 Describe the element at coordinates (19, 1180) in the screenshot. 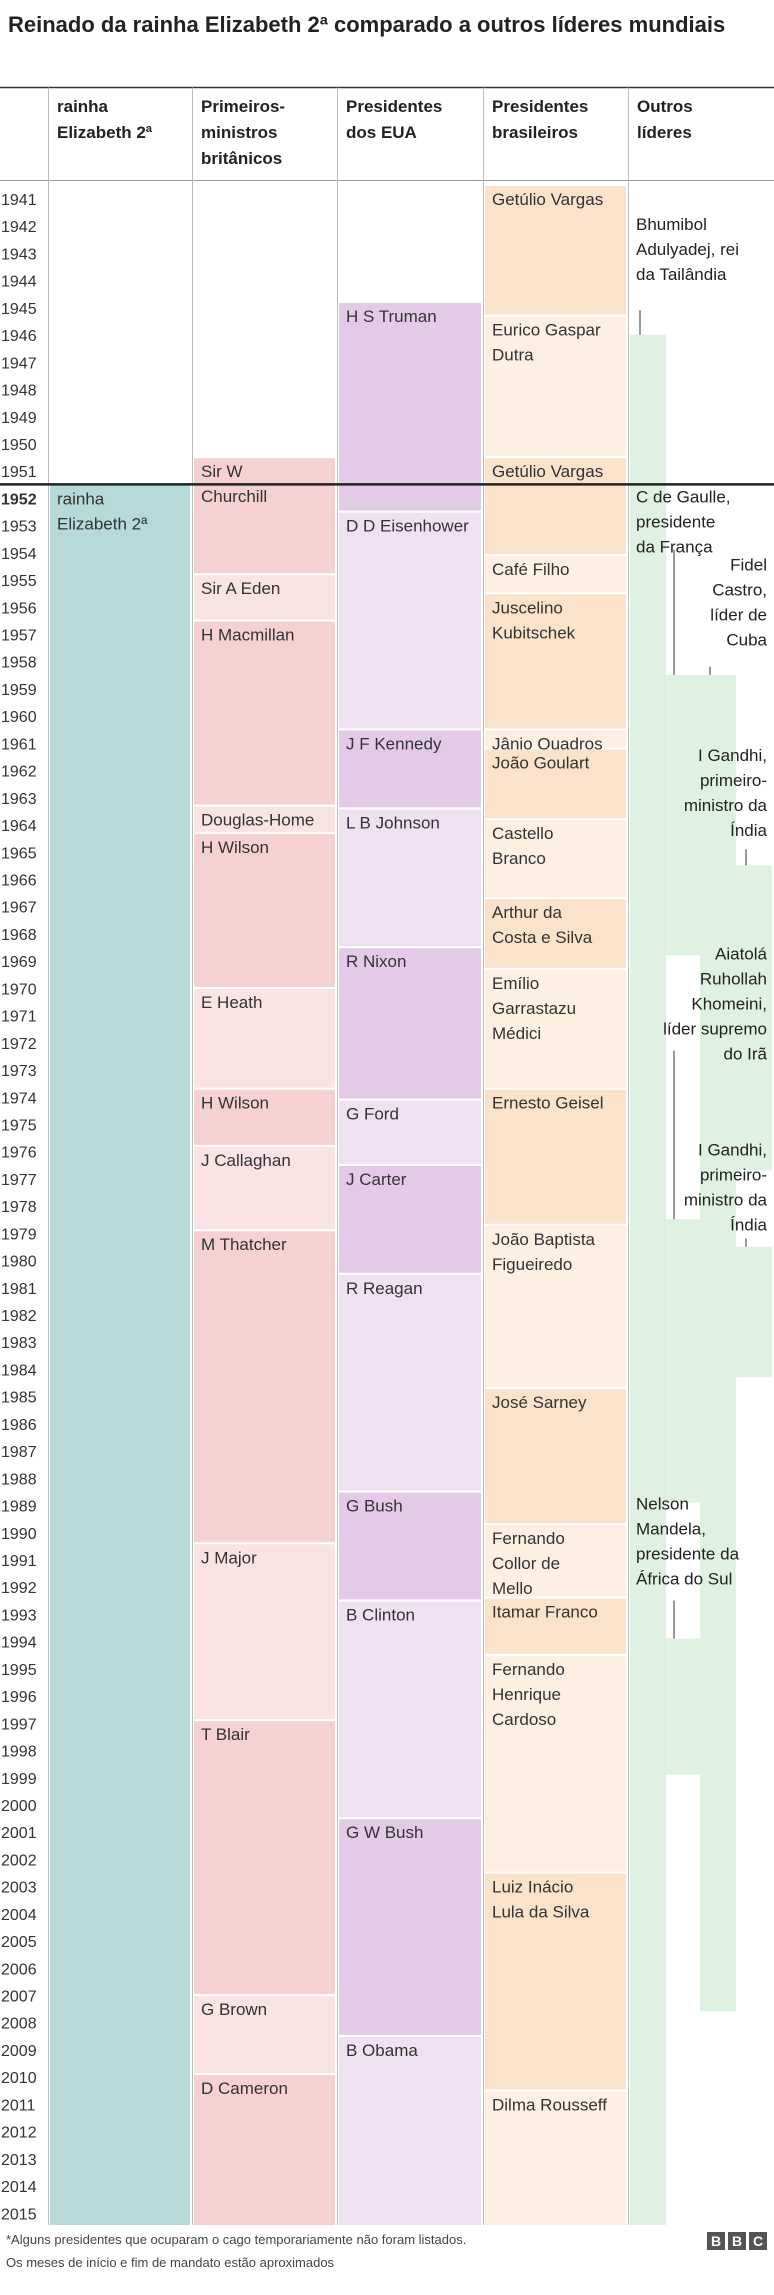

I see `year-label: 1977` at that location.